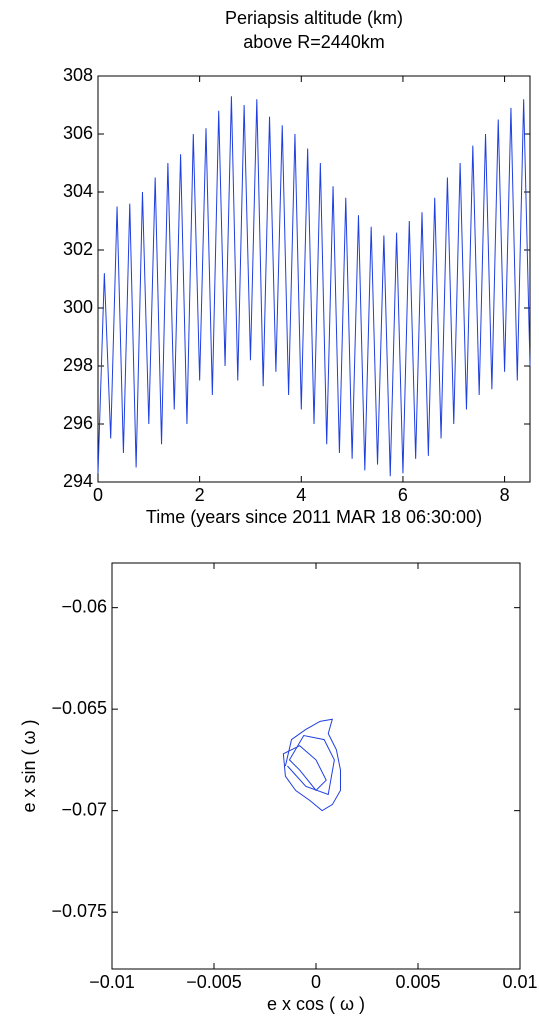 Image resolution: width=539 pixels, height=1031 pixels. What do you see at coordinates (505, 495) in the screenshot?
I see `x-tick-label: 8` at bounding box center [505, 495].